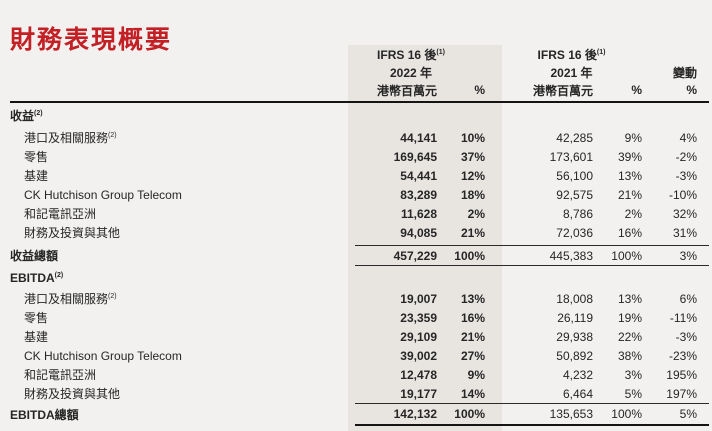 This screenshot has width=712, height=431. Describe the element at coordinates (688, 414) in the screenshot. I see `cell-change-pct: 5%` at that location.